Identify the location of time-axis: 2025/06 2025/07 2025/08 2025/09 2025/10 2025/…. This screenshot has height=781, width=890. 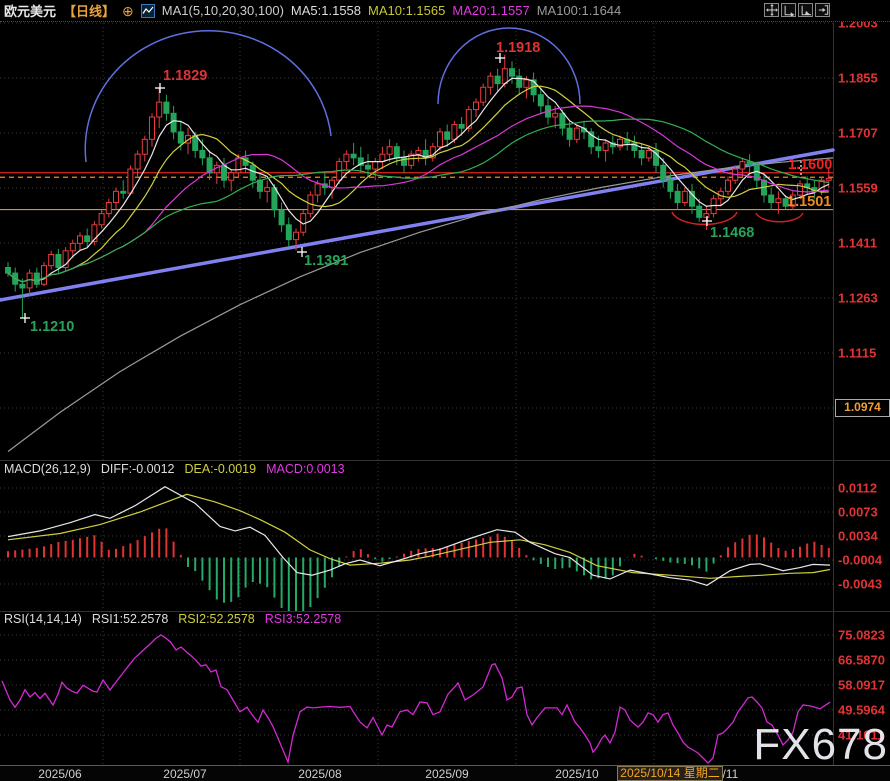
(445, 773).